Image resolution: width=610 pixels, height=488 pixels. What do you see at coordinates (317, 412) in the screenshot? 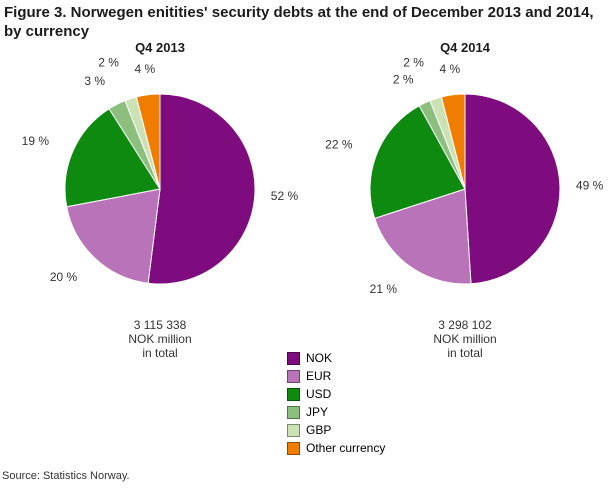
I see `legend-label-jpy: JPY` at bounding box center [317, 412].